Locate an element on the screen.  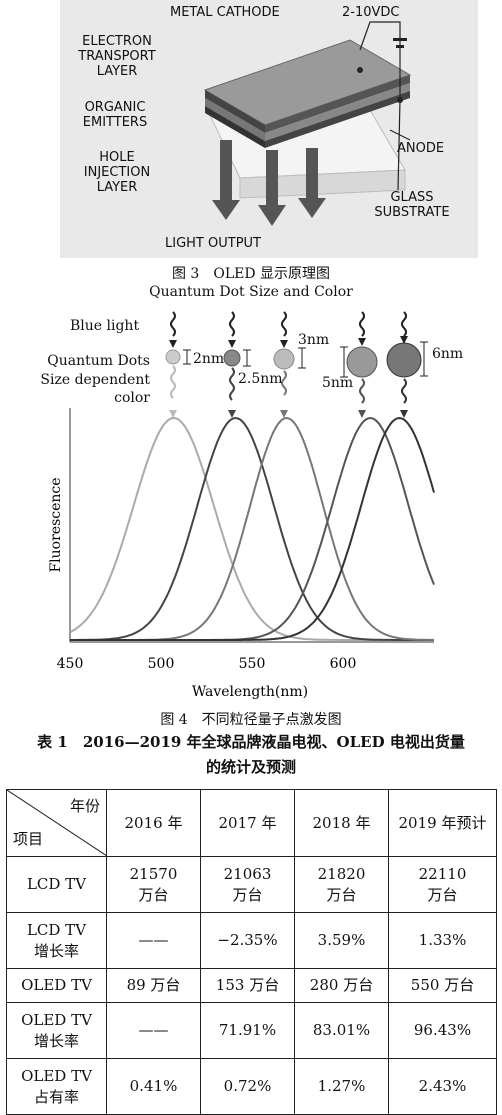
year-header-2016: 2016 年 is located at coordinates (153, 823).